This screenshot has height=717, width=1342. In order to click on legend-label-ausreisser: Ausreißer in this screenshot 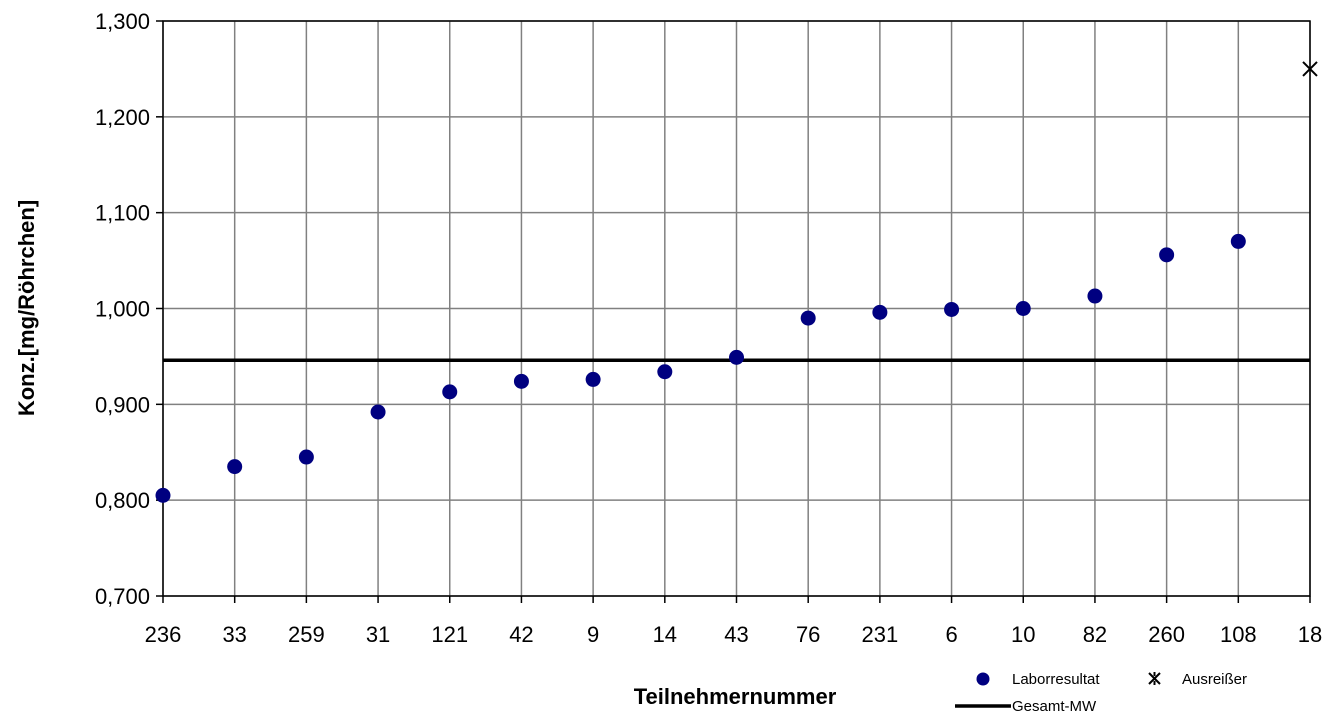, I will do `click(1214, 679)`.